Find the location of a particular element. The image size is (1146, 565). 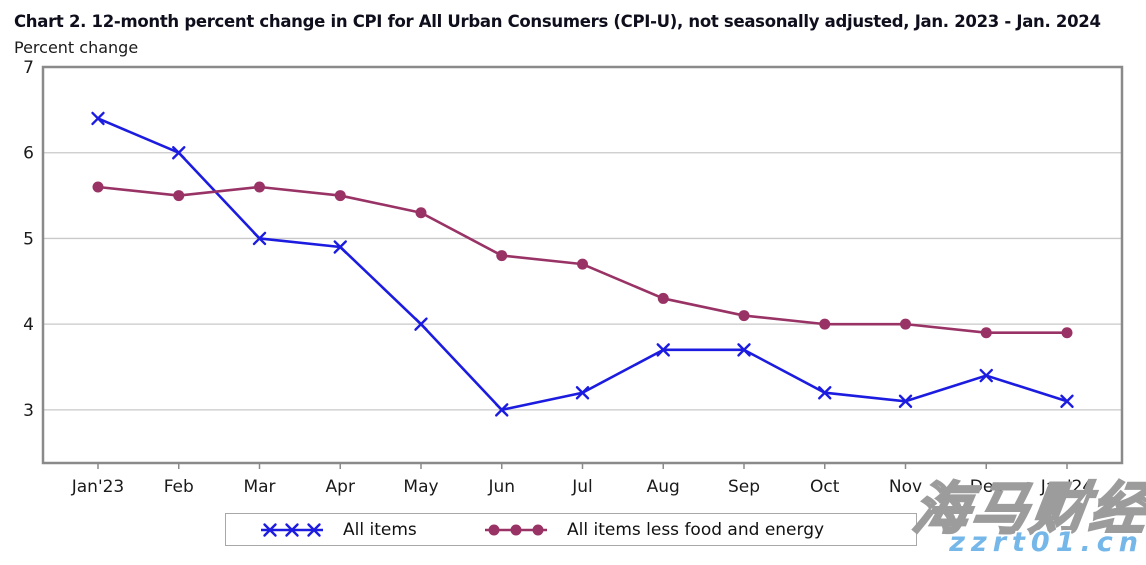

svg-text: Feb is located at coordinates (179, 487).